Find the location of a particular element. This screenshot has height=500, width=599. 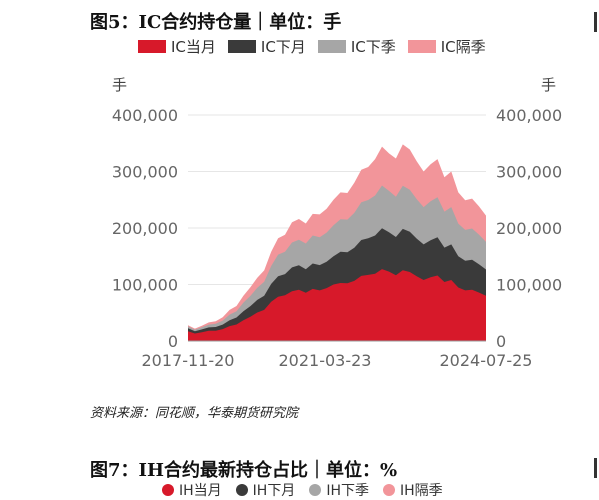

x-tick-label: 2017-11-20 is located at coordinates (188, 360).